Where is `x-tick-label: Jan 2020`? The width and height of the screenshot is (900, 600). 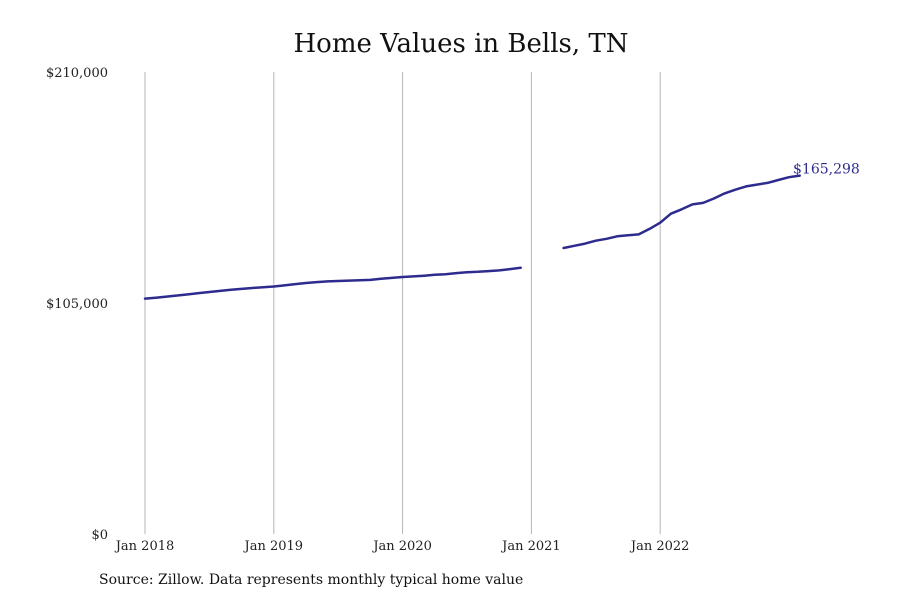 x-tick-label: Jan 2020 is located at coordinates (401, 546).